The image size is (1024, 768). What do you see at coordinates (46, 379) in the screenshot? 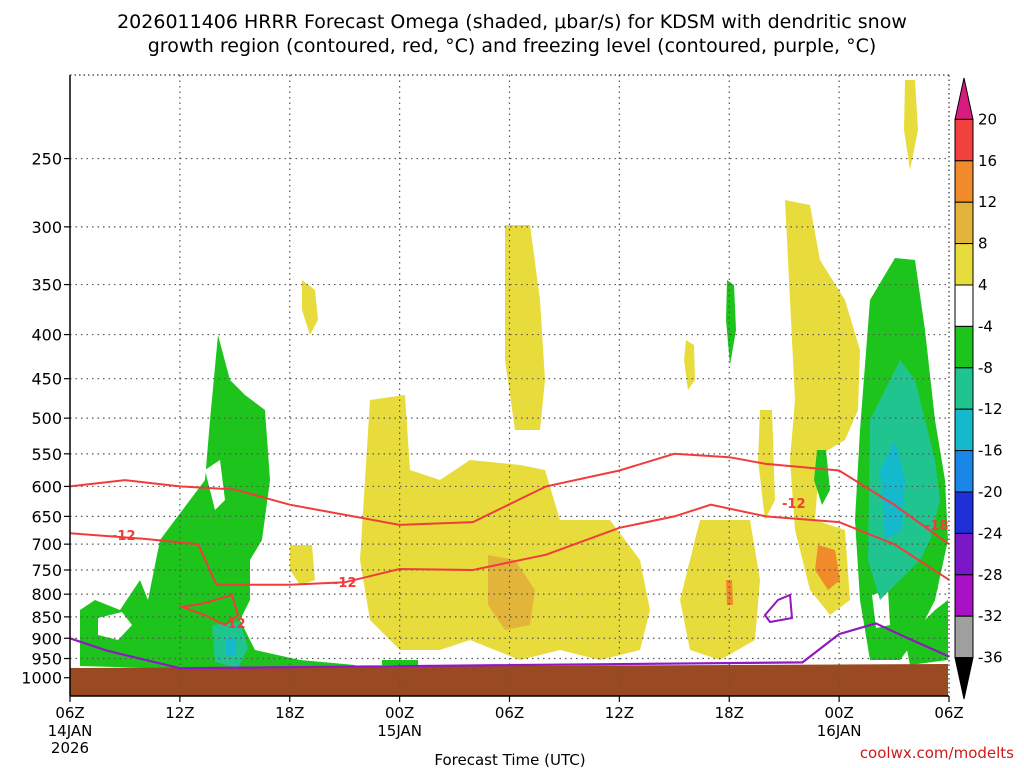
I see `y-tick-label: 450` at bounding box center [46, 379].